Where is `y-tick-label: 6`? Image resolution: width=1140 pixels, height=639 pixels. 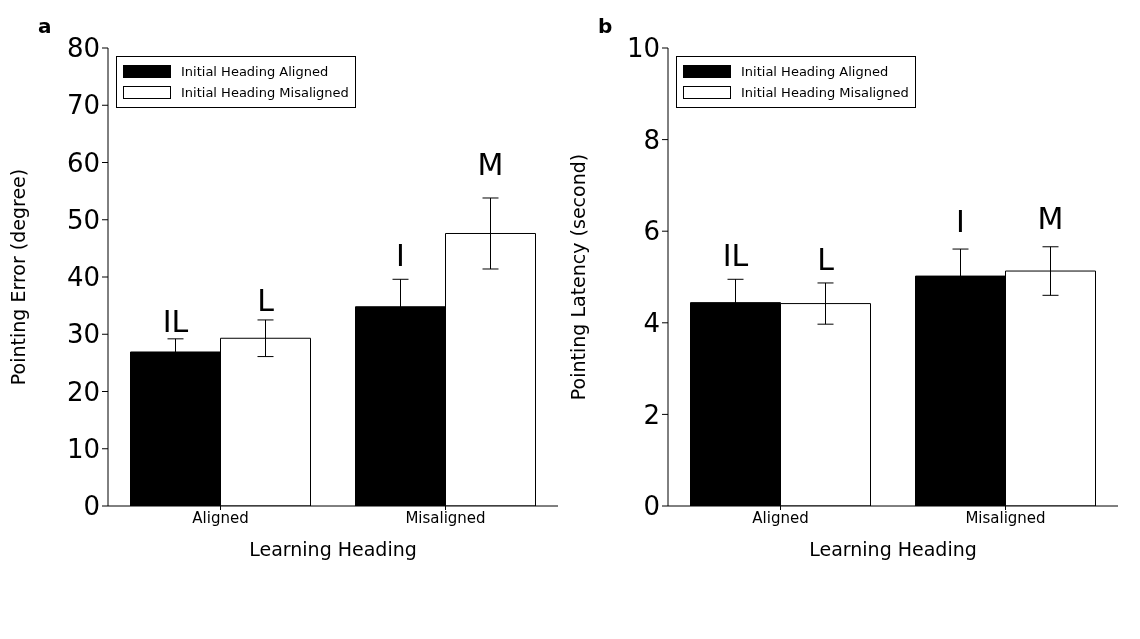
y-tick-label: 6 is located at coordinates (651, 231).